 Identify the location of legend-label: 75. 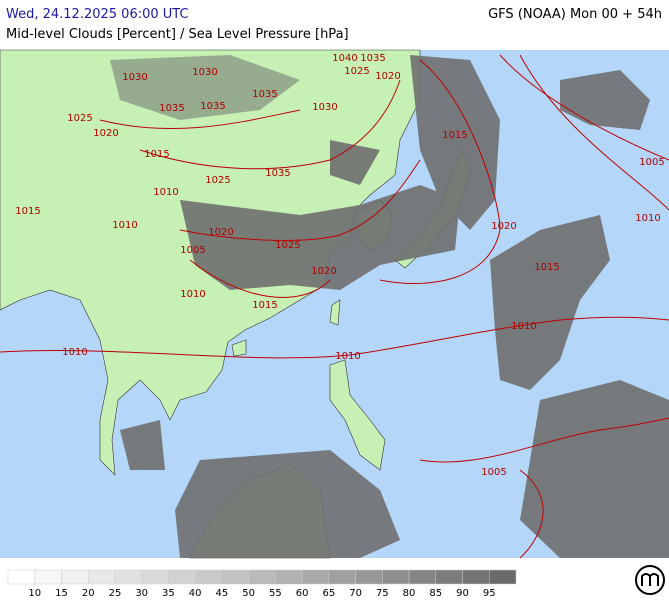
(382, 593).